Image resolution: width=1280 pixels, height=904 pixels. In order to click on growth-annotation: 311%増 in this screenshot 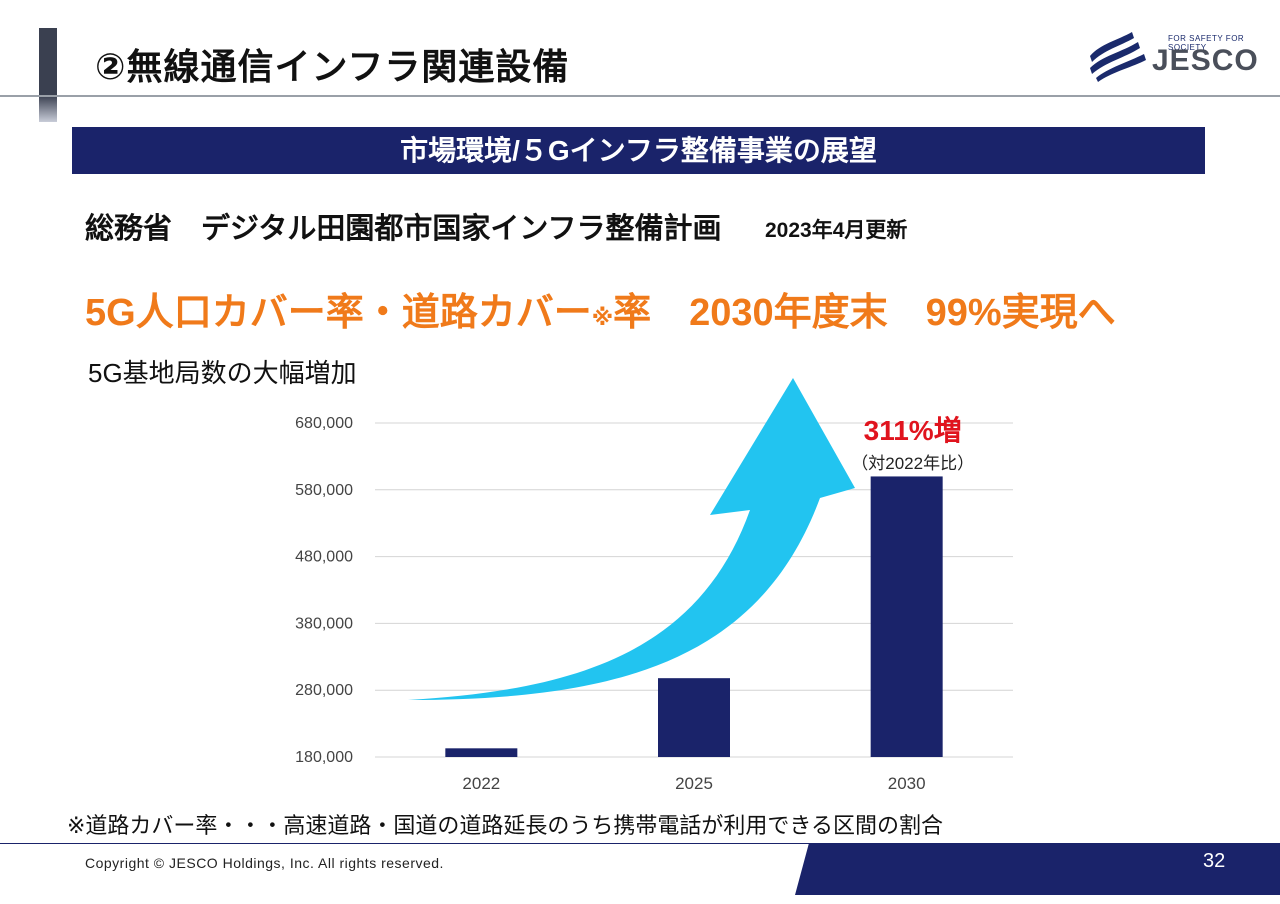, I will do `click(913, 430)`.